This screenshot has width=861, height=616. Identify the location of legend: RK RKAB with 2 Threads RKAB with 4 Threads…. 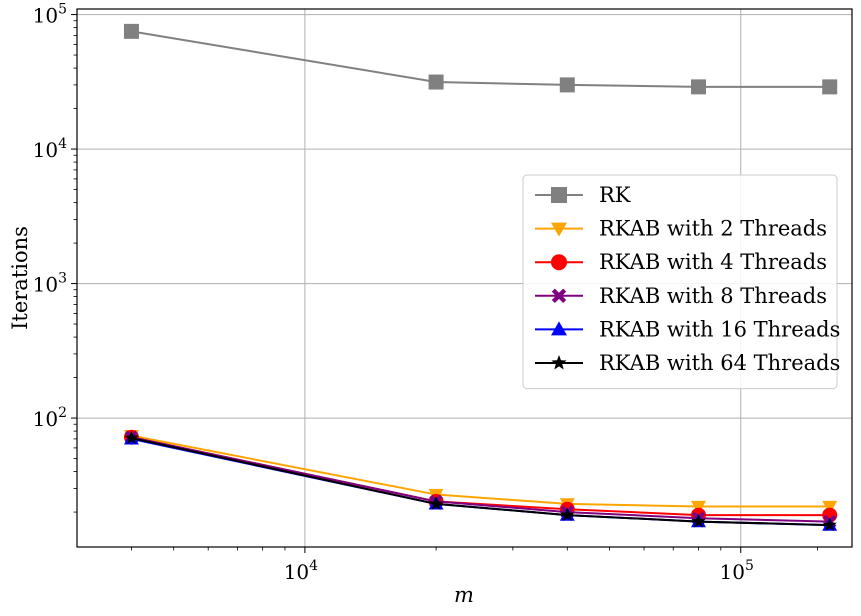
(681, 282).